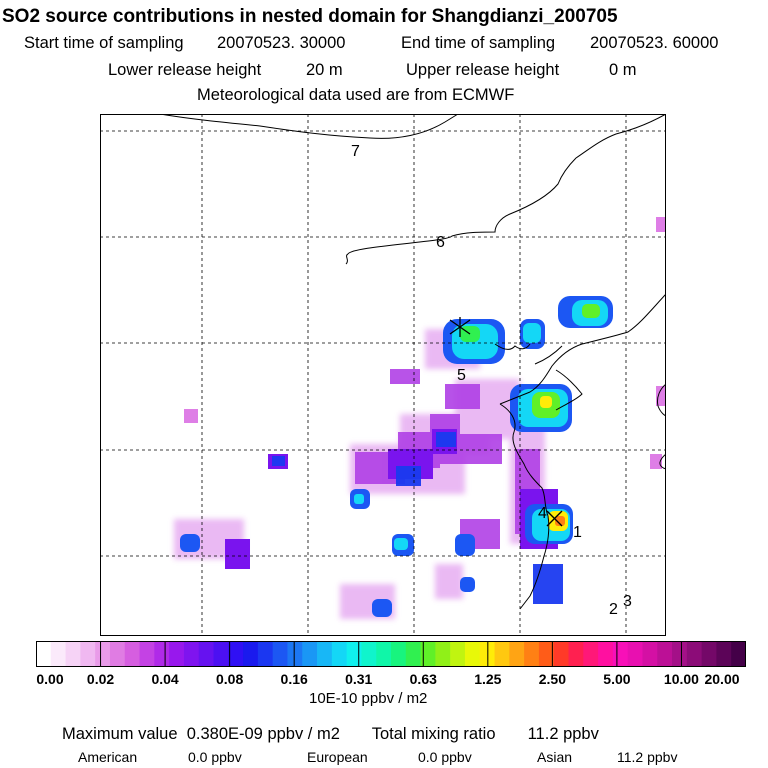 The image size is (768, 768). I want to click on colorbar-tick-label: 0.02, so click(100, 679).